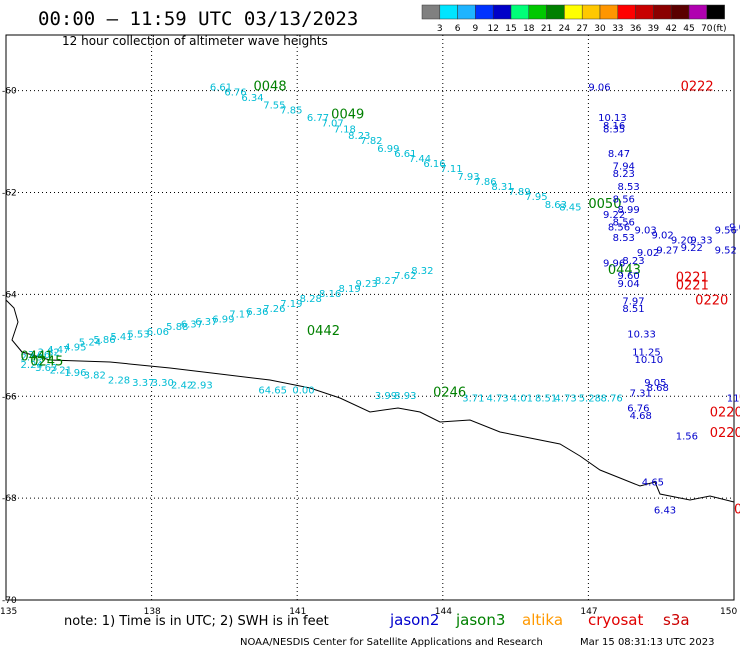 The height and width of the screenshot is (650, 740). What do you see at coordinates (371, 141) in the screenshot?
I see `wave-height-value: 7.82` at bounding box center [371, 141].